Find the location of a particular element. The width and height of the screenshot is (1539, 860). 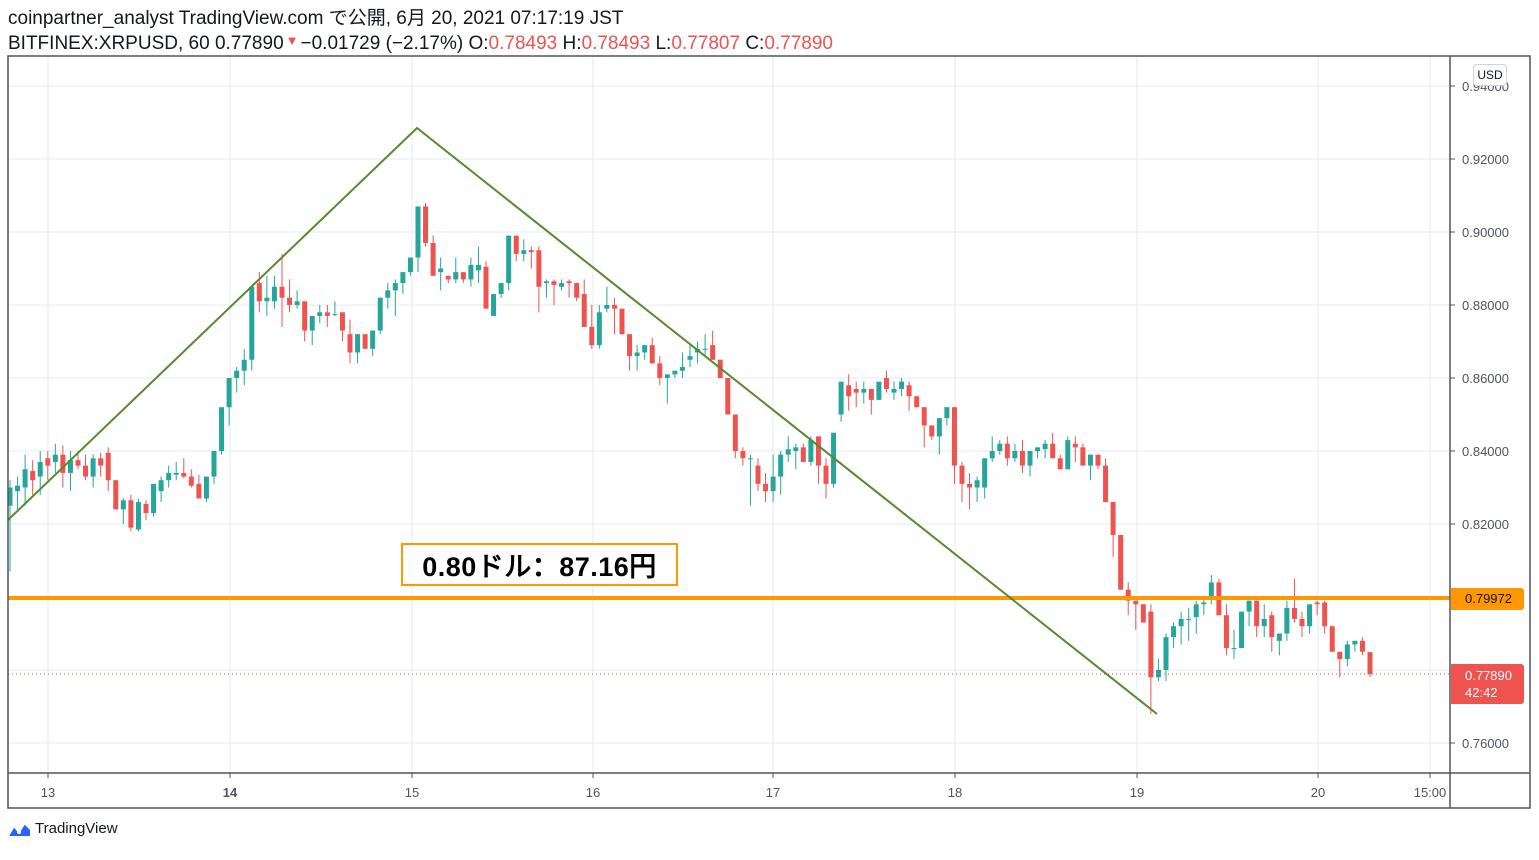

time-axis-label: 15:00 is located at coordinates (1430, 792).